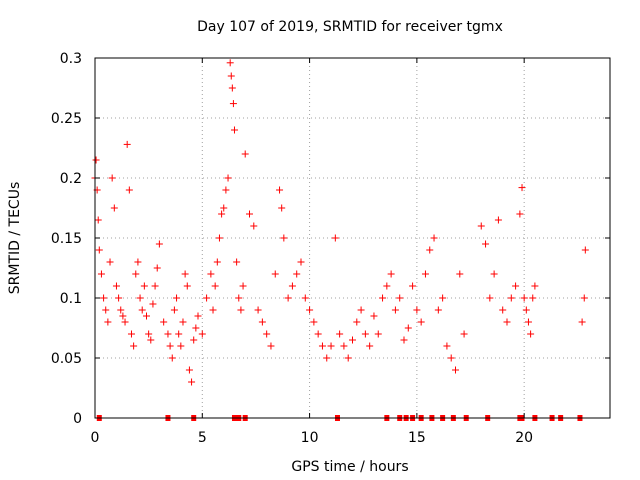 Image resolution: width=640 pixels, height=480 pixels. Describe the element at coordinates (66, 239) in the screenshot. I see `y-tick-label: 0.15` at that location.